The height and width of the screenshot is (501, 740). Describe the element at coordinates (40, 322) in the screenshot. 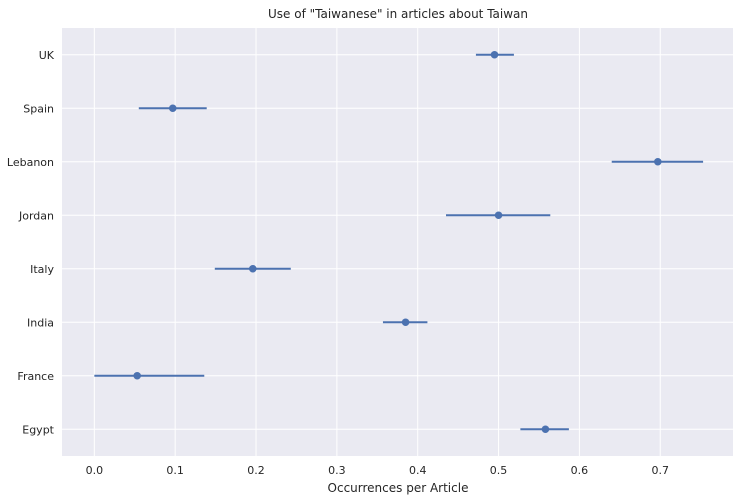

I see `y-tick-label: India` at that location.